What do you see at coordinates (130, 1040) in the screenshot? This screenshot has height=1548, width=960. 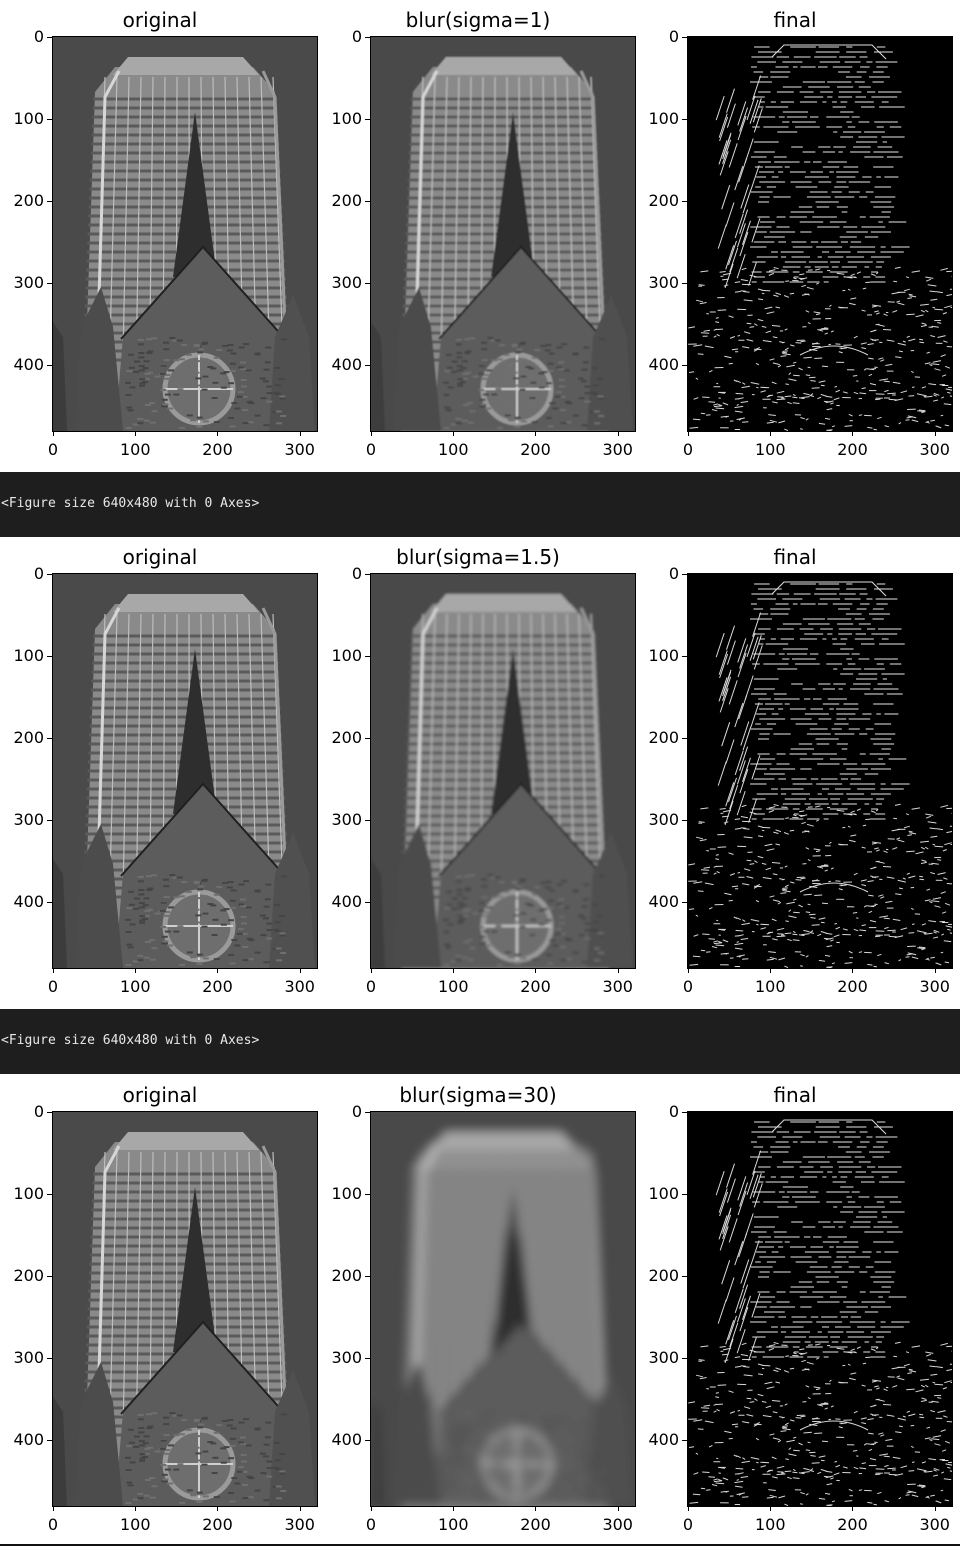 I see `output-text: <Figure size 640x480 with 0 Axes>` at bounding box center [130, 1040].